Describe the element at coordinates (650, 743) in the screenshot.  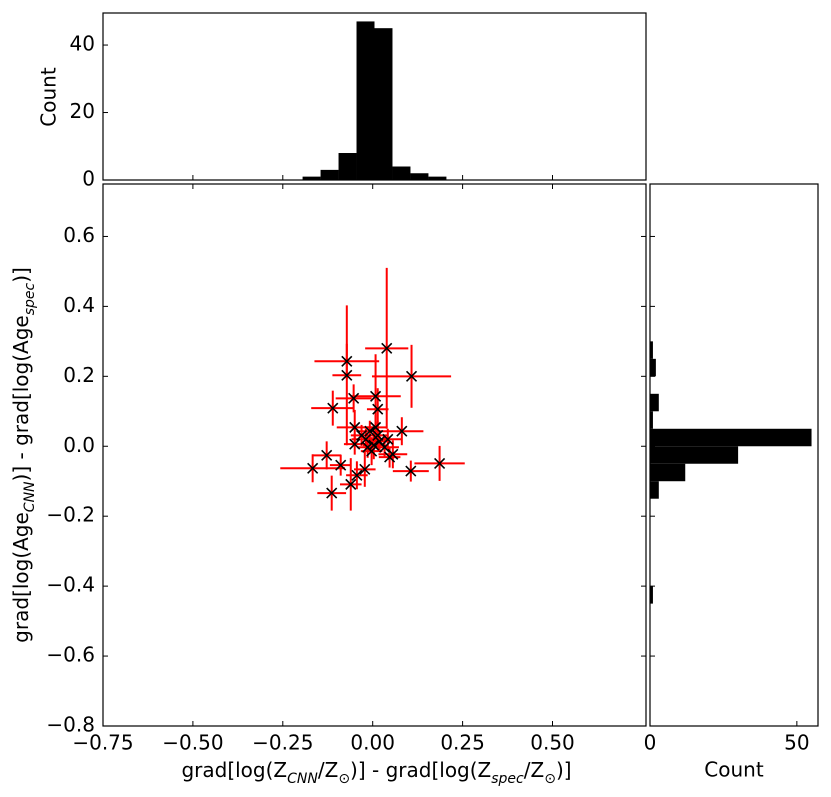
I see `x-tick-label: 0` at that location.